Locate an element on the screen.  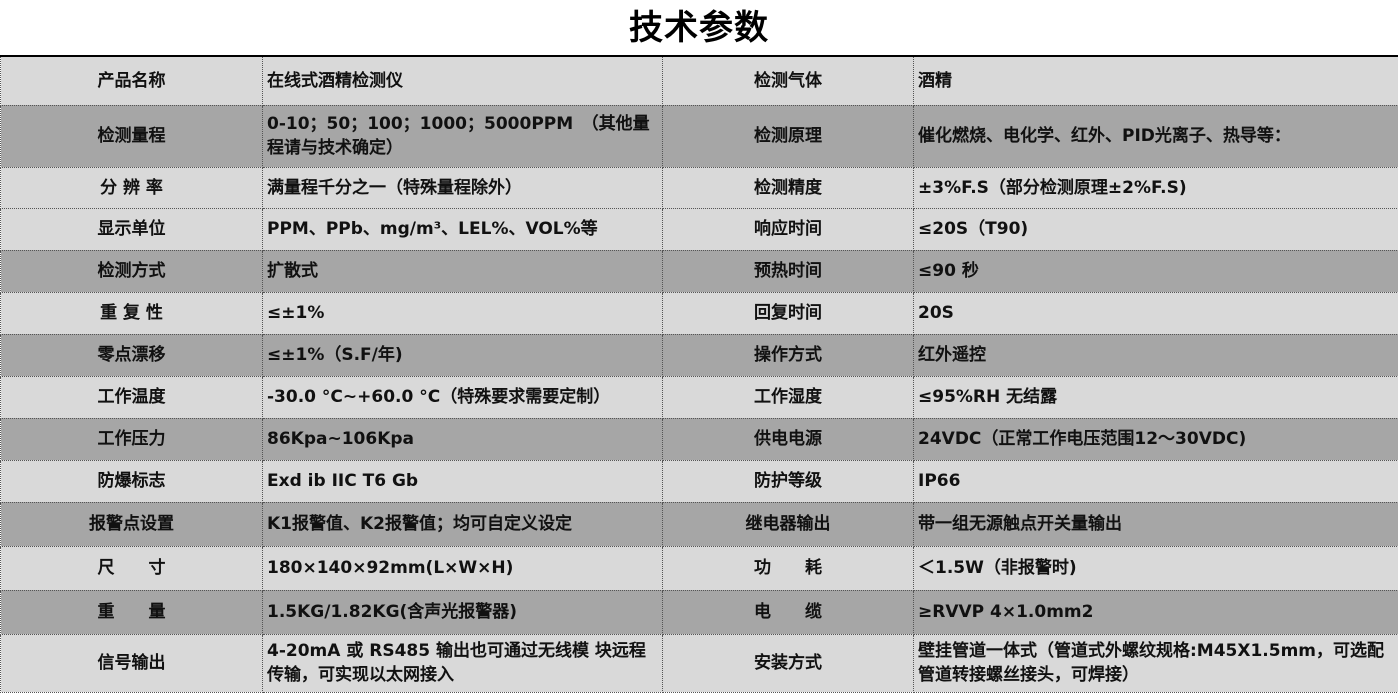
spec-label: 响应时间 is located at coordinates (788, 229).